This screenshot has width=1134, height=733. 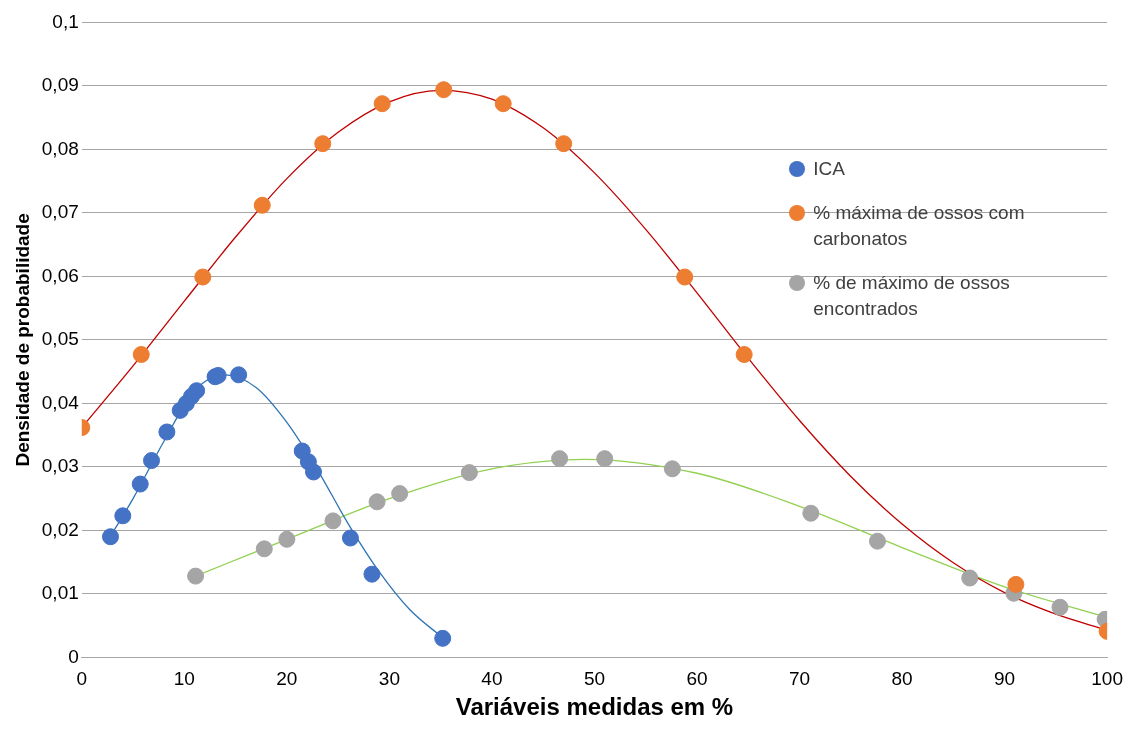 What do you see at coordinates (60, 593) in the screenshot?
I see `y-tick-label: 0,01` at bounding box center [60, 593].